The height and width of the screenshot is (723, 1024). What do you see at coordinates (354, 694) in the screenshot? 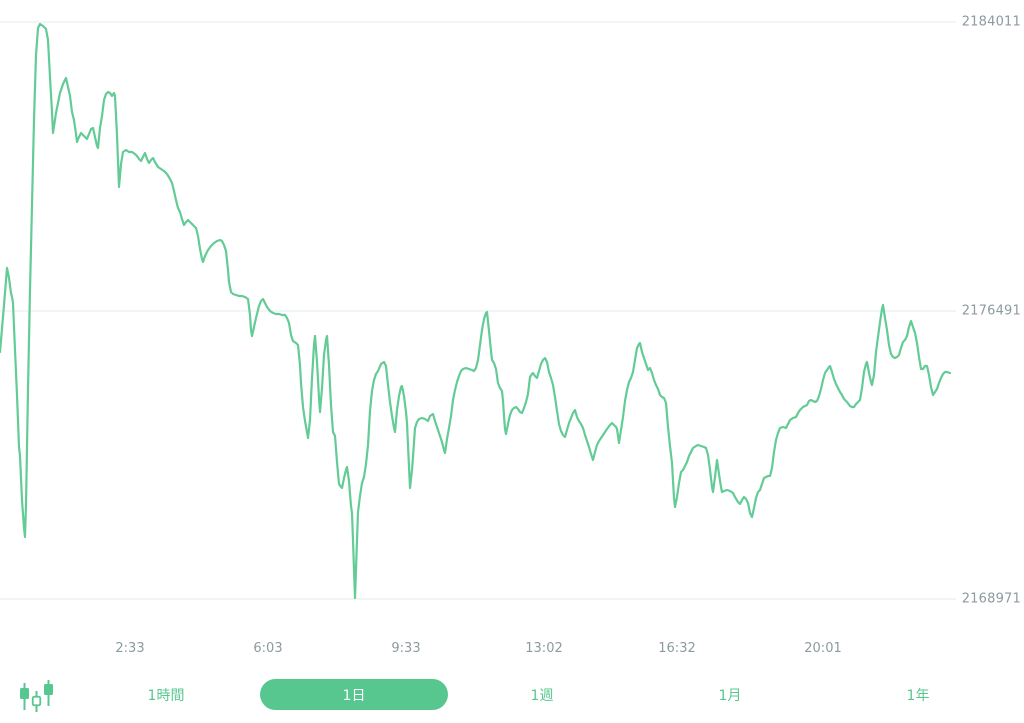
I see `period-button-2: 1日` at bounding box center [354, 694].